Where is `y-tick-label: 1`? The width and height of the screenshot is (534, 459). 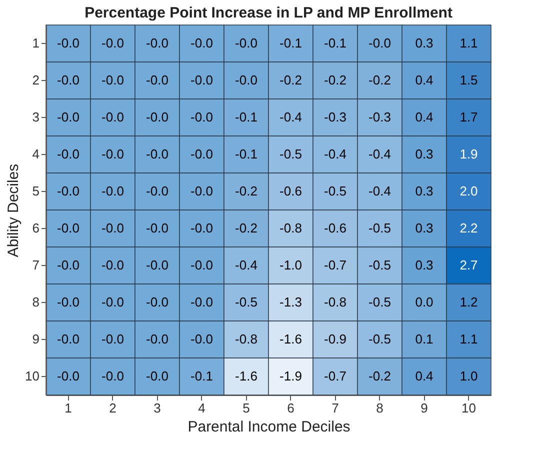
y-tick-label: 1 is located at coordinates (36, 43).